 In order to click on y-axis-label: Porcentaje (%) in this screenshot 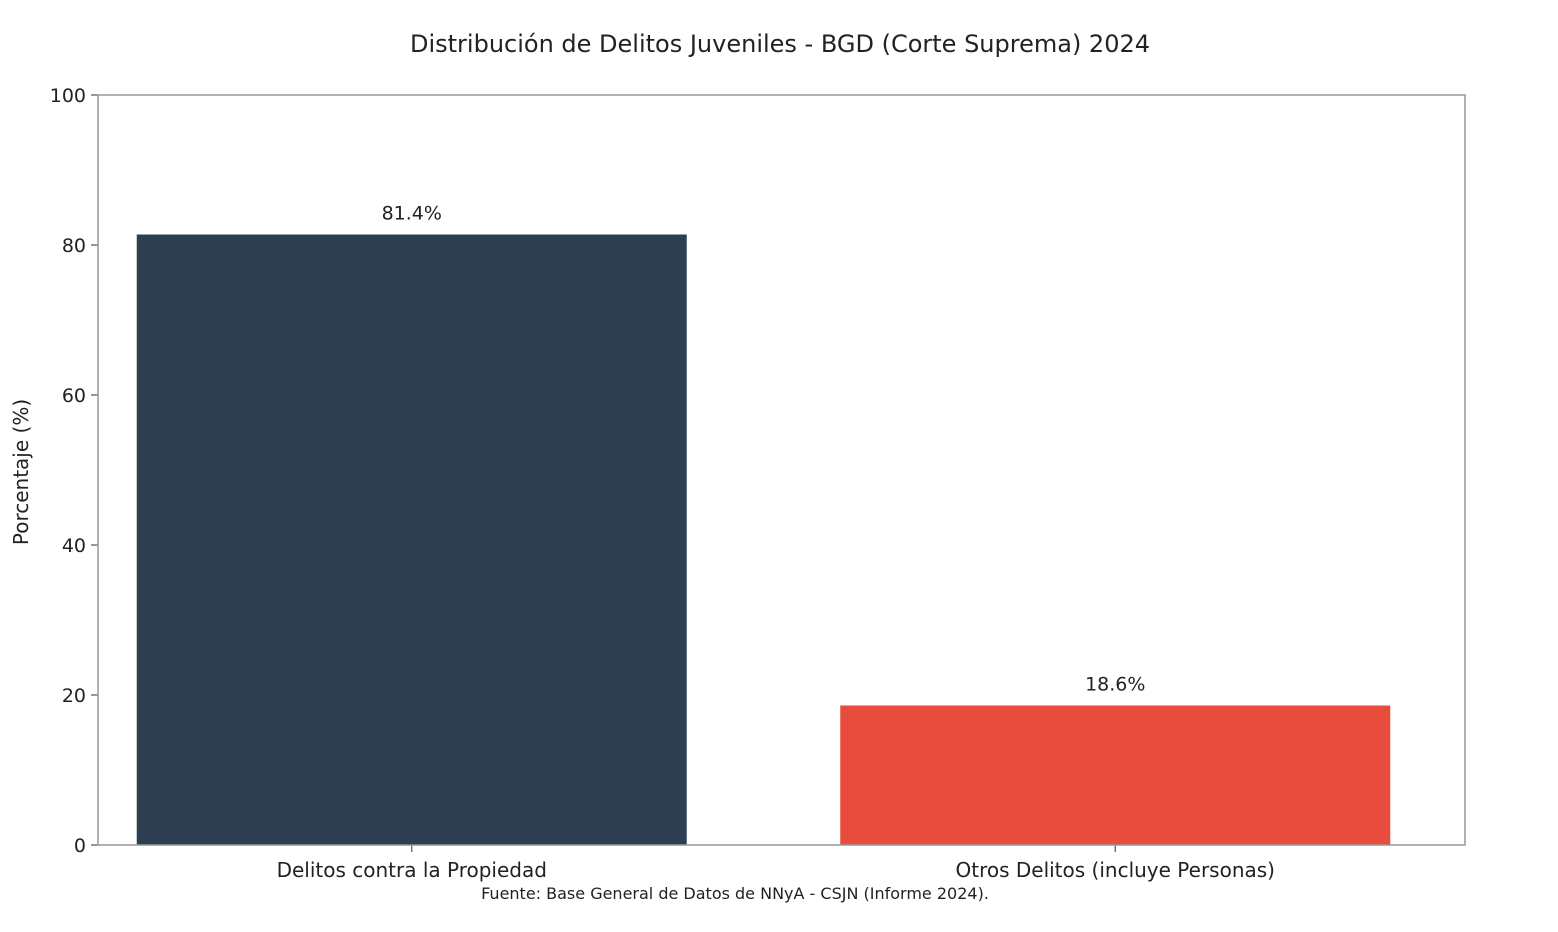, I will do `click(21, 472)`.